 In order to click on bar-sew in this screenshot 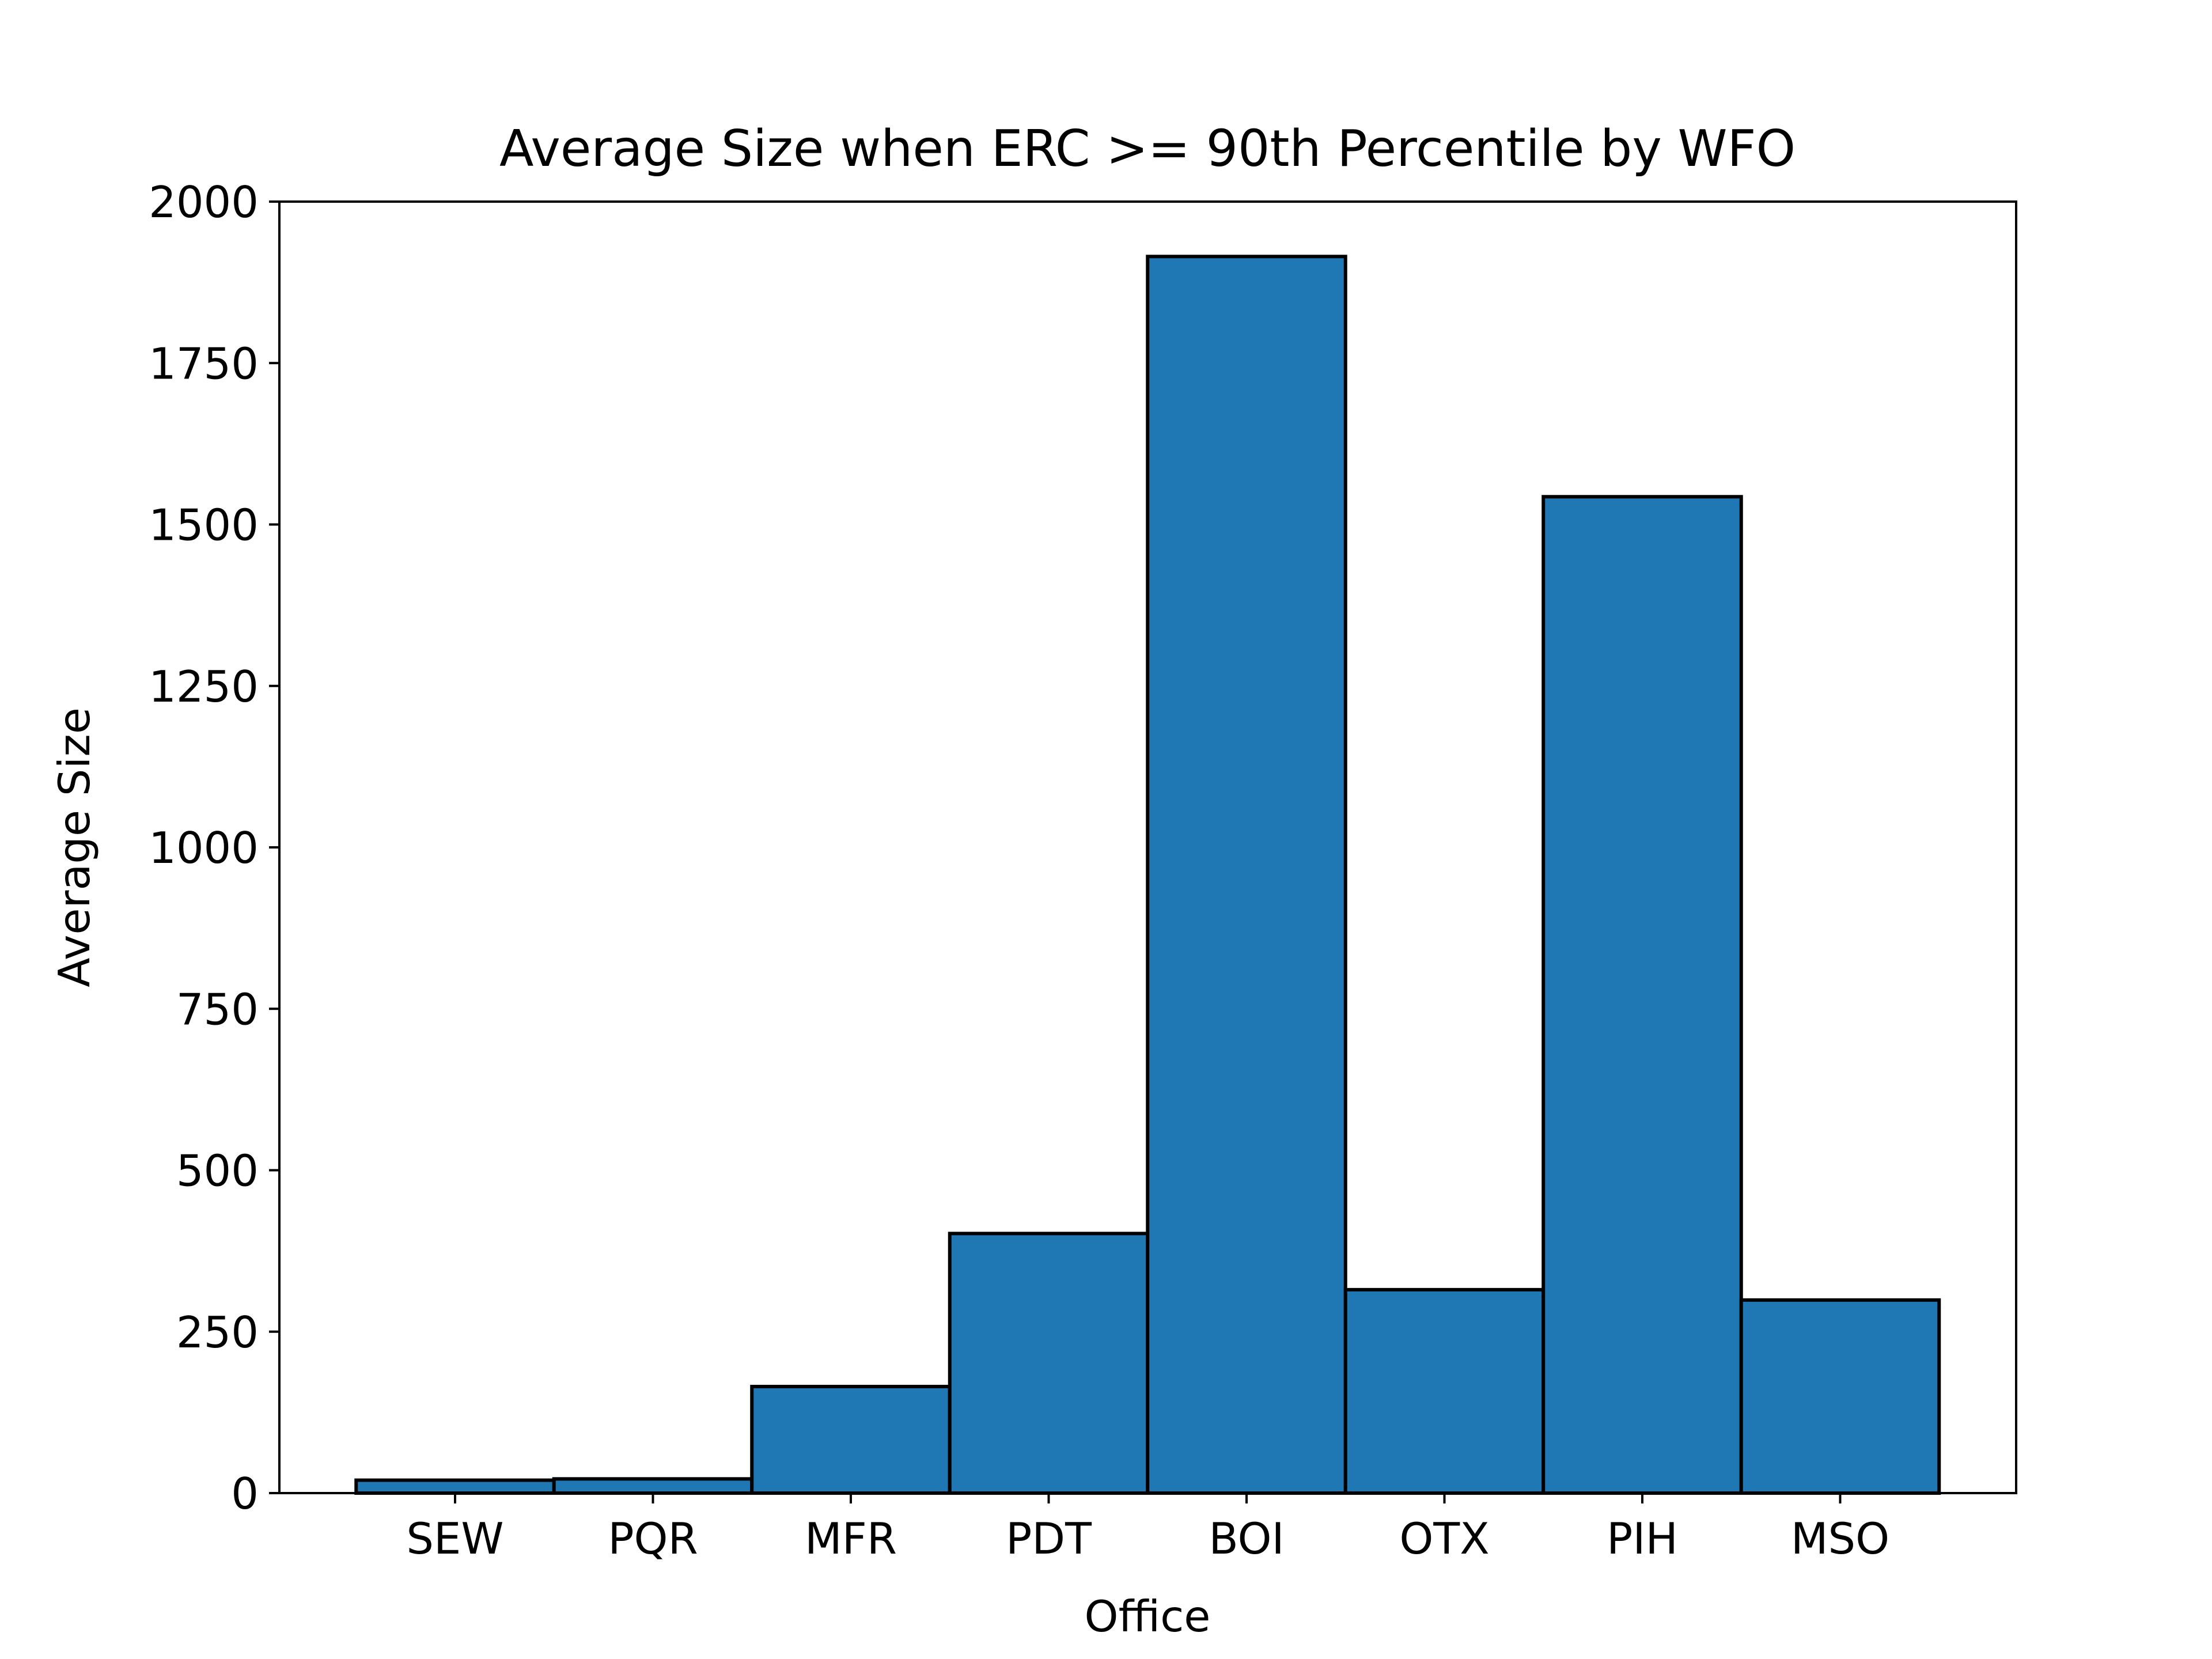, I will do `click(455, 1486)`.